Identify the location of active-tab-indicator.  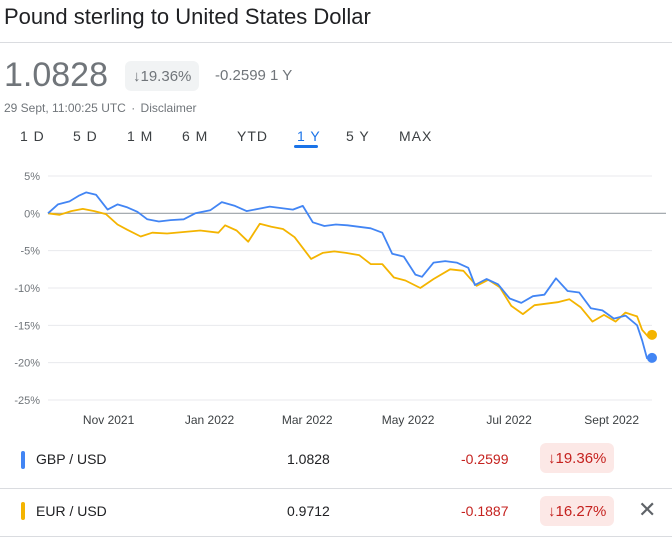
(306, 146).